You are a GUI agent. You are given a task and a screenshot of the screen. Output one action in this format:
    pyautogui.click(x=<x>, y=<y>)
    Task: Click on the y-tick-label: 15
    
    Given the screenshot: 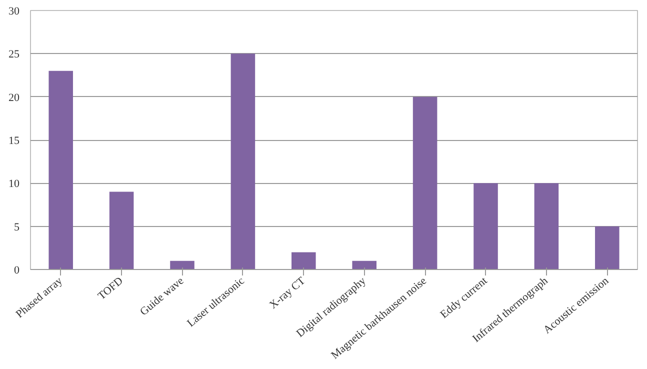 What is the action you would take?
    pyautogui.click(x=14, y=141)
    